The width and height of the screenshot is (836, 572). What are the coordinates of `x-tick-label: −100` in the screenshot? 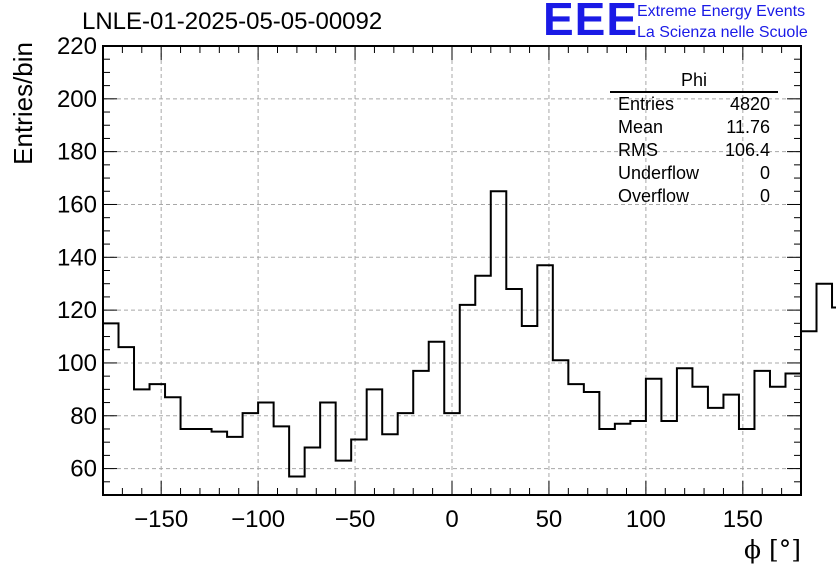 It's located at (258, 519).